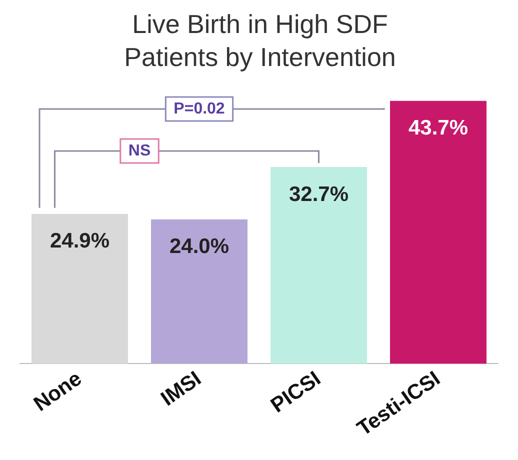 The image size is (518, 460). Describe the element at coordinates (199, 246) in the screenshot. I see `data-label: 24.0%` at that location.